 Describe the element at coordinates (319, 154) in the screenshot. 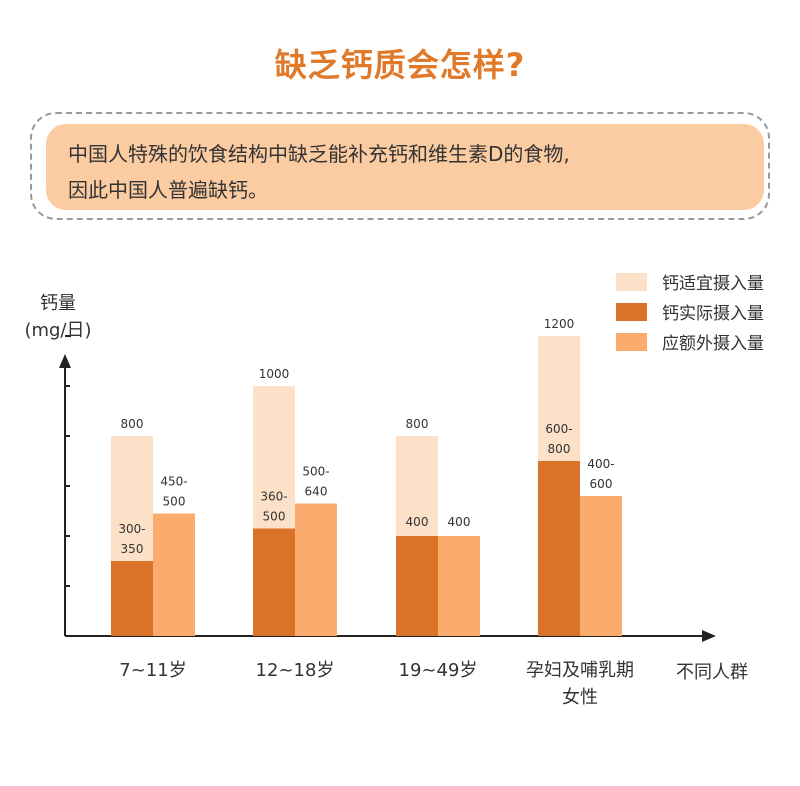

I see `callout-line-1: 中国人特殊的饮食结构中缺乏能补充钙和维生素D的食物,` at that location.